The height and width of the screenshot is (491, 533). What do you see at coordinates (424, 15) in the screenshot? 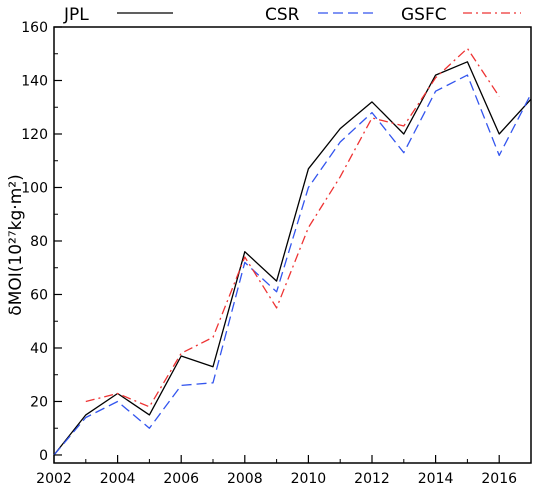
I see `legend-label-gsfc: GSFC` at bounding box center [424, 15].